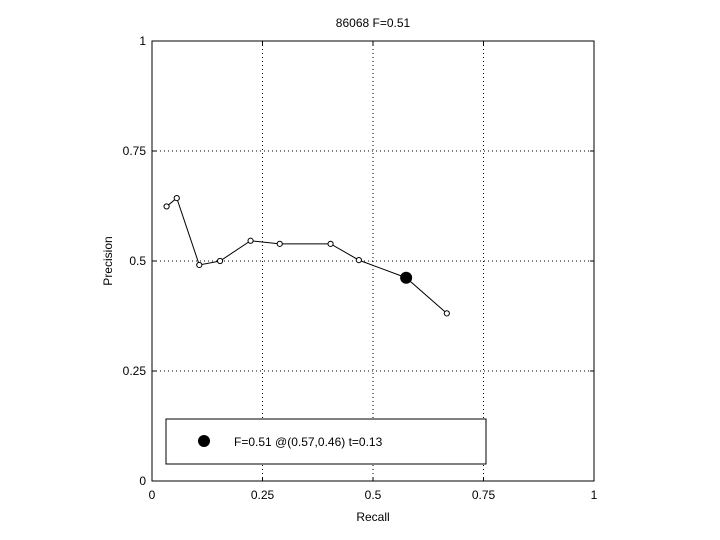 The width and height of the screenshot is (720, 540). Describe the element at coordinates (152, 495) in the screenshot. I see `x-tick-label: 0` at that location.